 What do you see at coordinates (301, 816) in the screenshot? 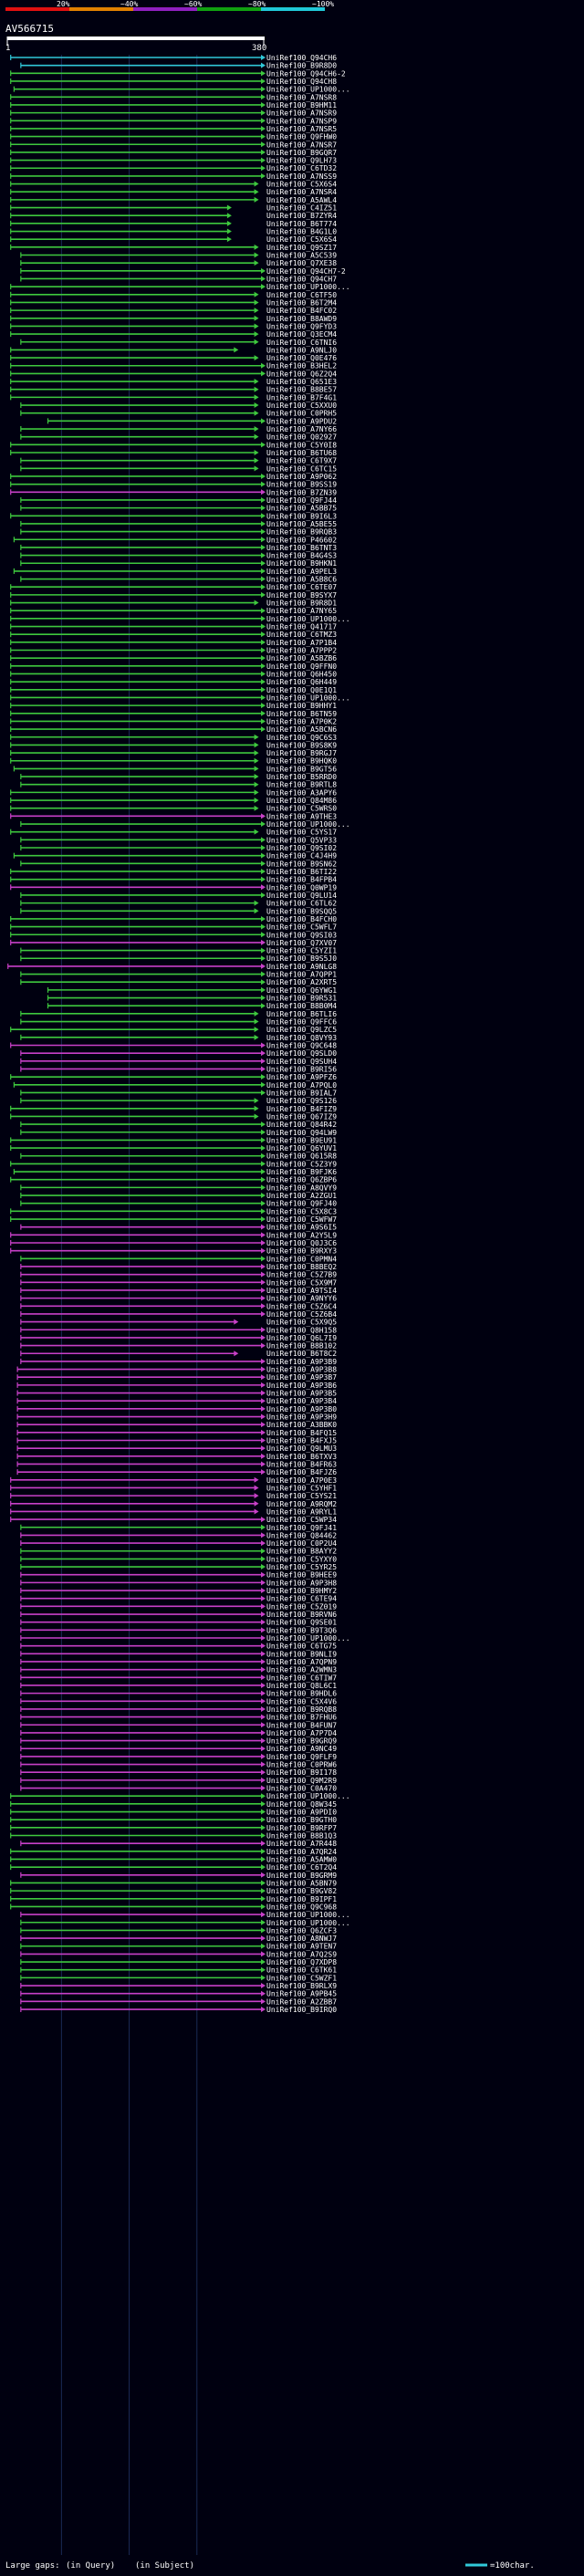
I see `hit-label: UniRef100_A9THE3` at bounding box center [301, 816].